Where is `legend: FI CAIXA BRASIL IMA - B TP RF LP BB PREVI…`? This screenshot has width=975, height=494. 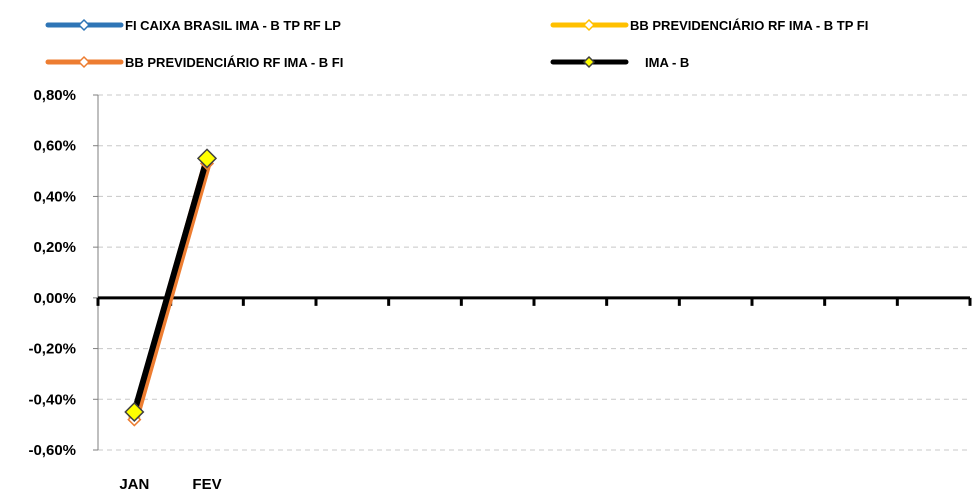
legend: FI CAIXA BRASIL IMA - B TP RF LP BB PREVI… is located at coordinates (456, 44).